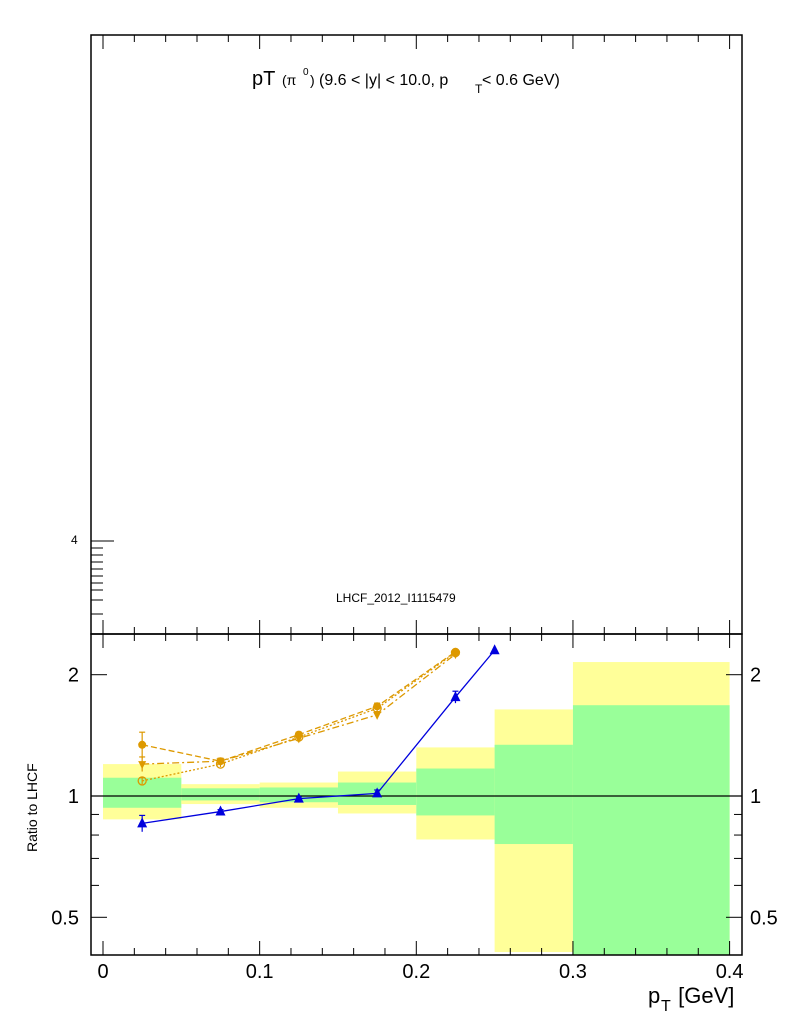 The width and height of the screenshot is (786, 1024). What do you see at coordinates (73, 676) in the screenshot?
I see `y-tick-label-left: 2` at bounding box center [73, 676].